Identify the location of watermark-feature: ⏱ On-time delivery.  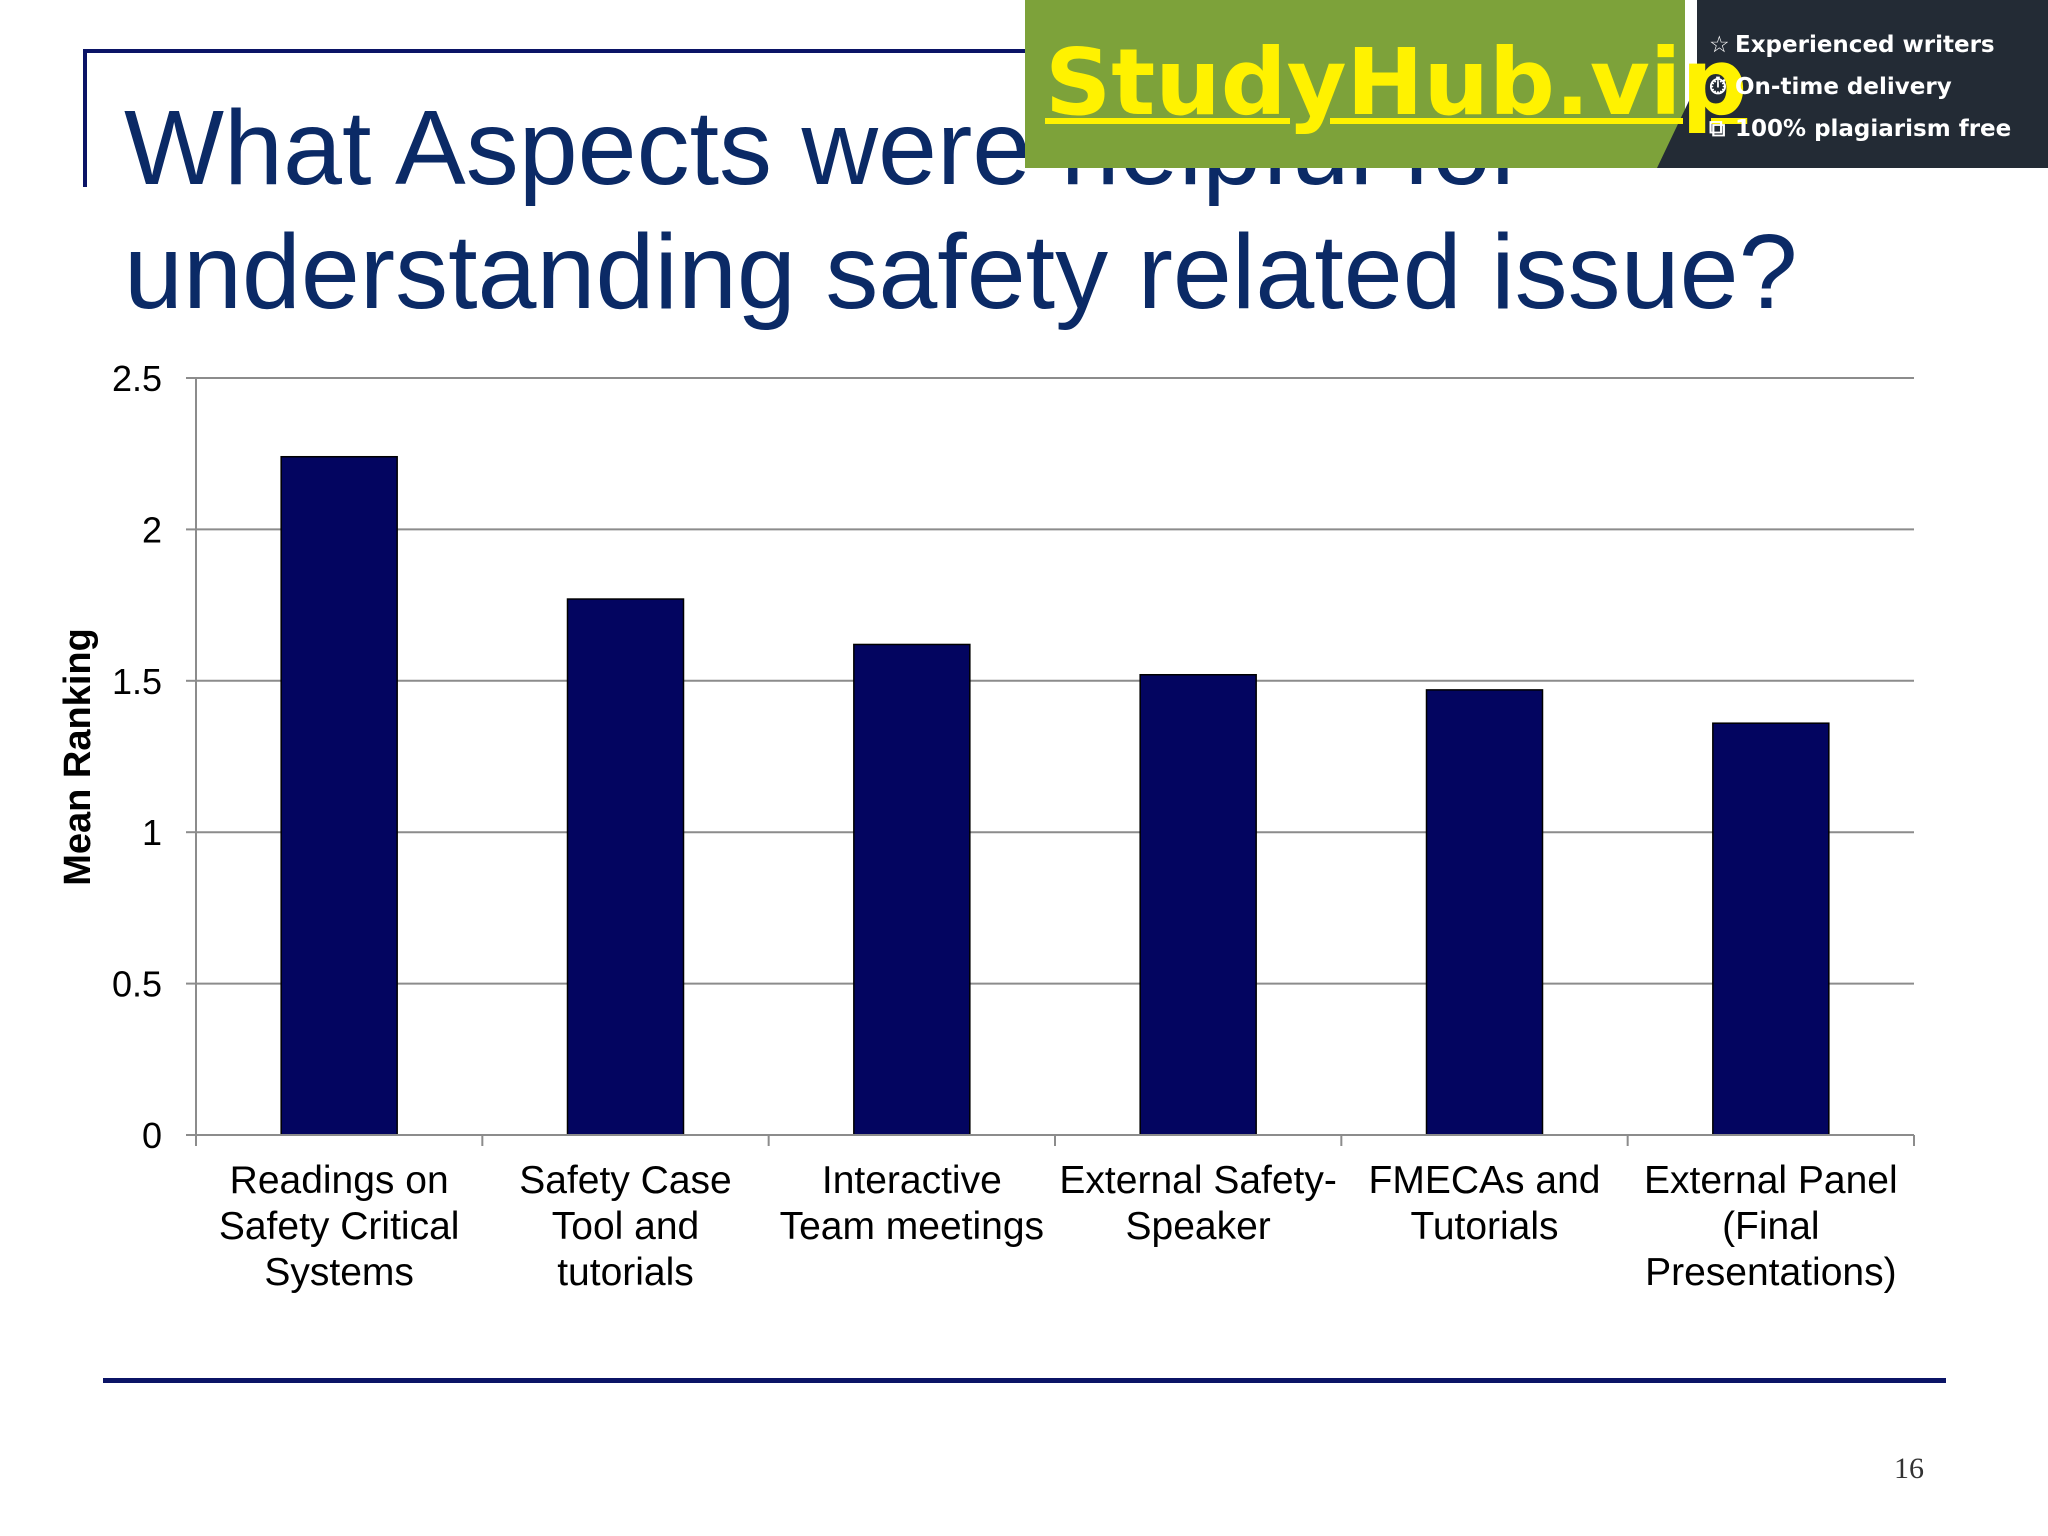
(1860, 87).